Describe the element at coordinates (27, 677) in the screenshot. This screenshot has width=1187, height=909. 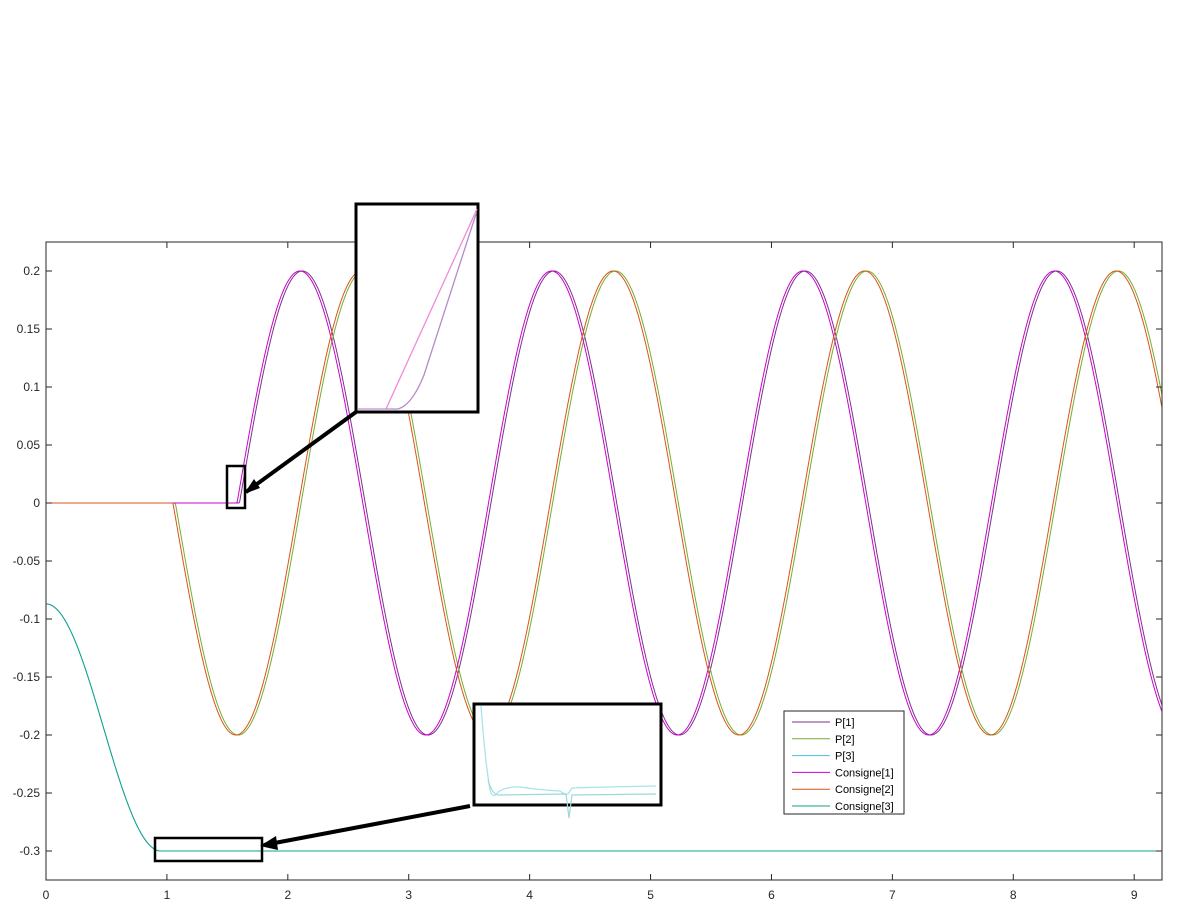
I see `y-tick-label: -0.15` at that location.